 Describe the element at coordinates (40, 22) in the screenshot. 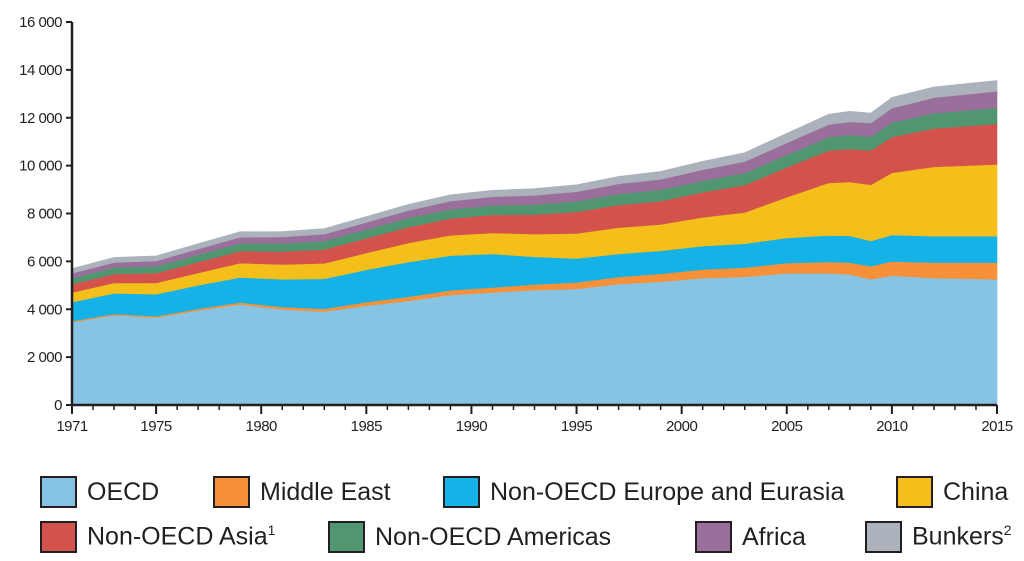

I see `y-tick-label: 16 000` at that location.